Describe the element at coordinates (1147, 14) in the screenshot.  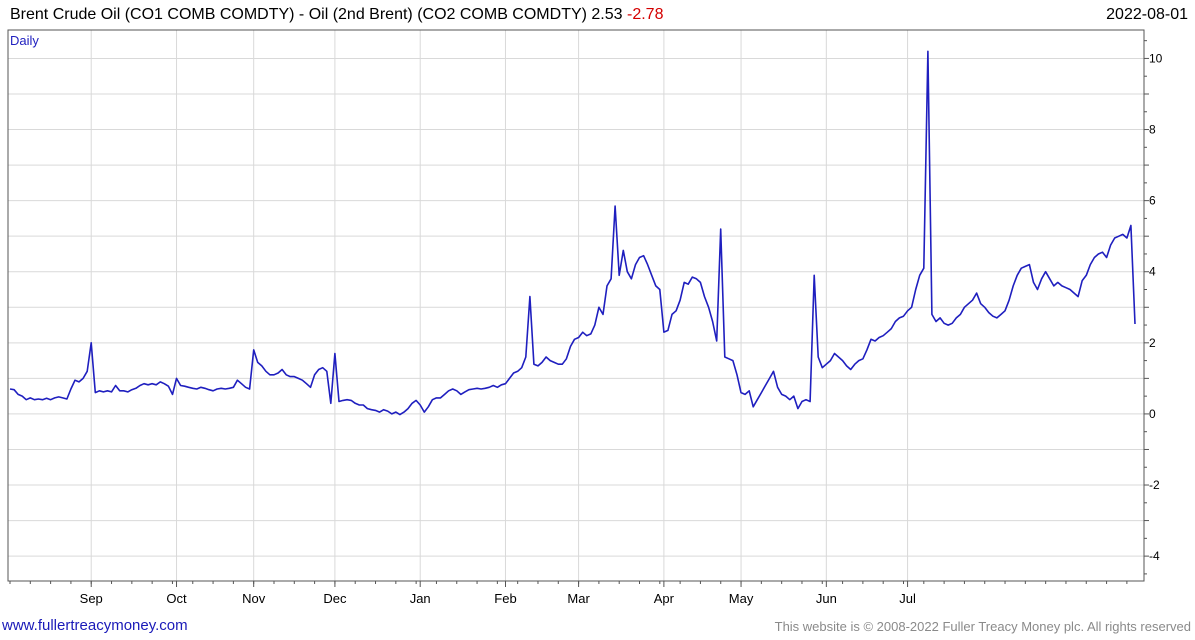
I see `chart-date: 2022-08-01` at that location.